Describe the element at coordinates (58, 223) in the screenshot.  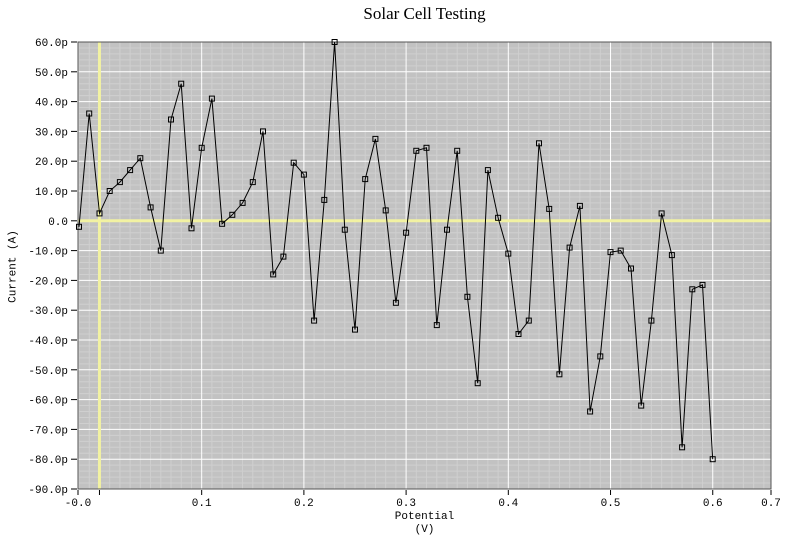
I see `y-tick-label: 0.0` at that location.